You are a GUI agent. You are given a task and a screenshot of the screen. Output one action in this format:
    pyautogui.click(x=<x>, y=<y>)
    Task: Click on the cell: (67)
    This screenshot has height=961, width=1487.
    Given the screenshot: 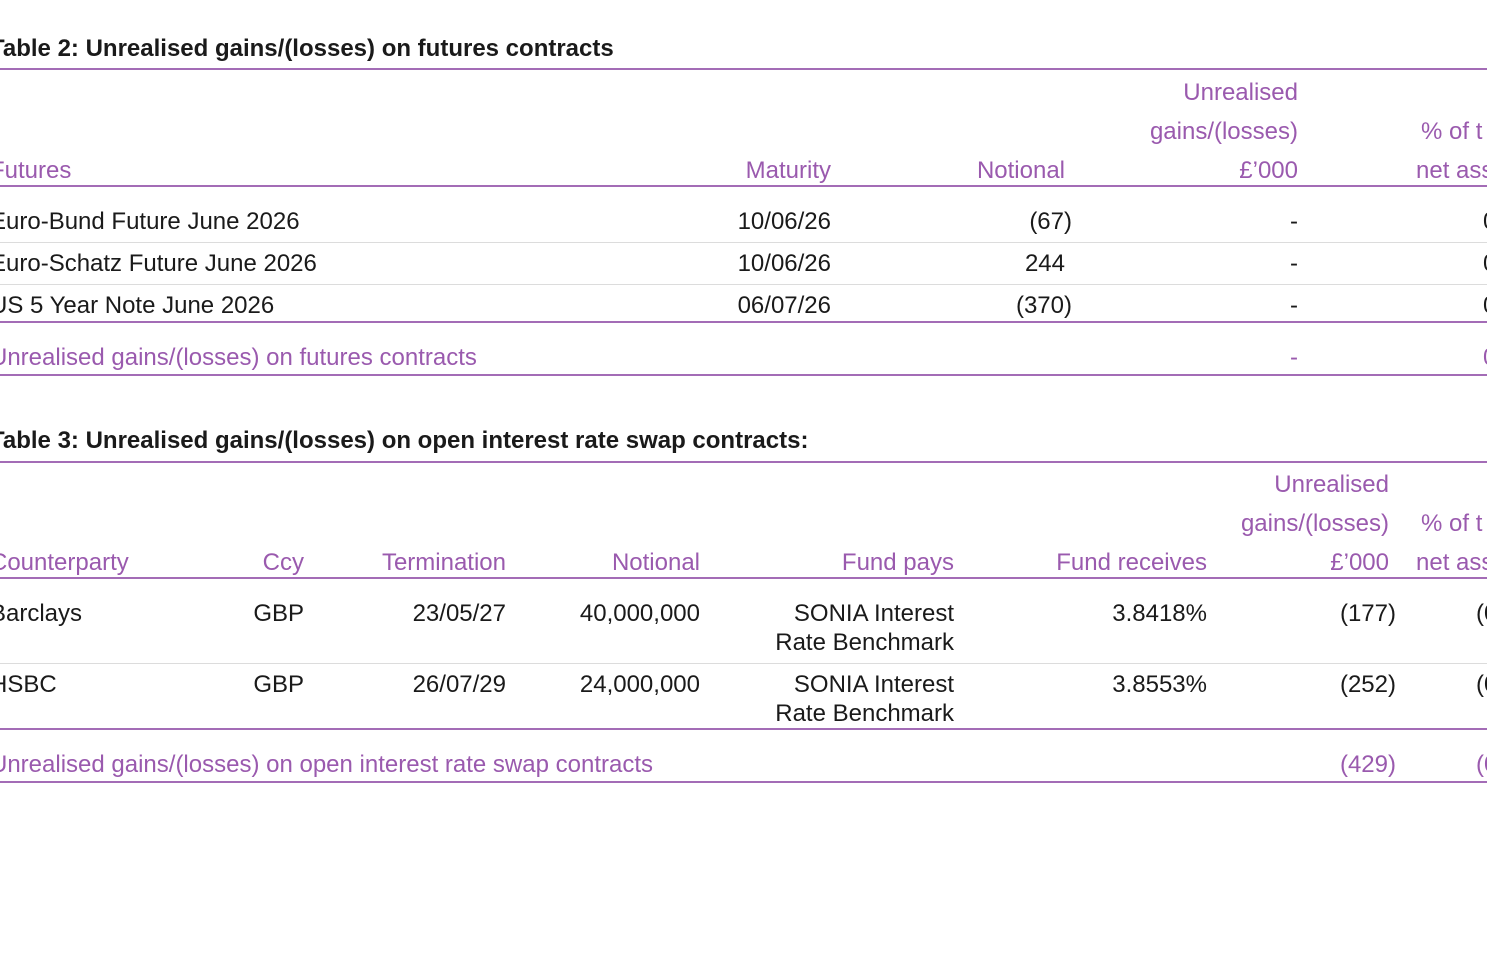 What is the action you would take?
    pyautogui.click(x=1050, y=221)
    